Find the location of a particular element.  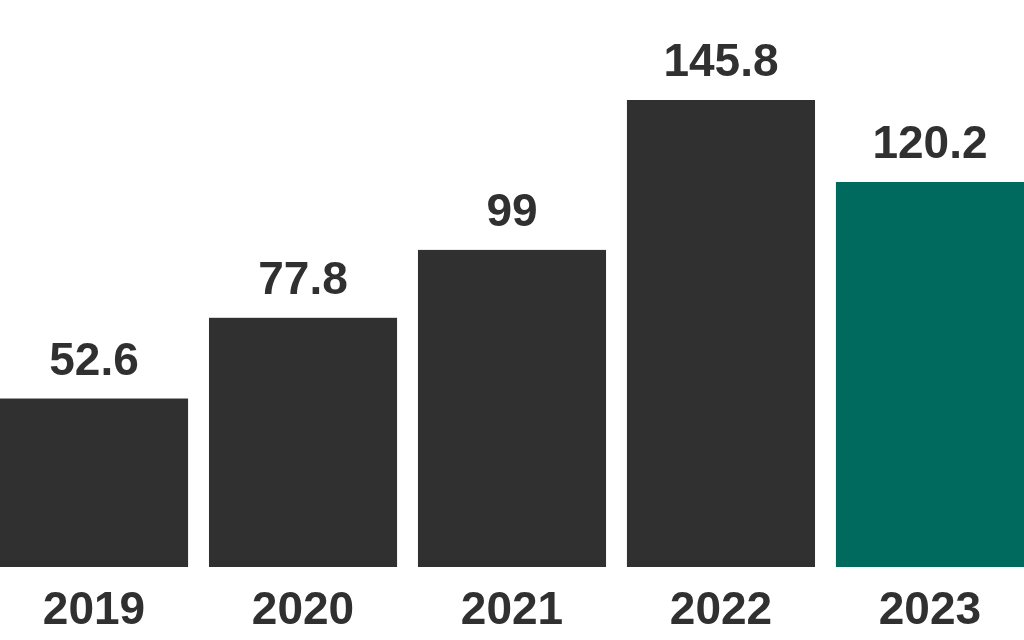

data-label: 120.2 is located at coordinates (930, 142).